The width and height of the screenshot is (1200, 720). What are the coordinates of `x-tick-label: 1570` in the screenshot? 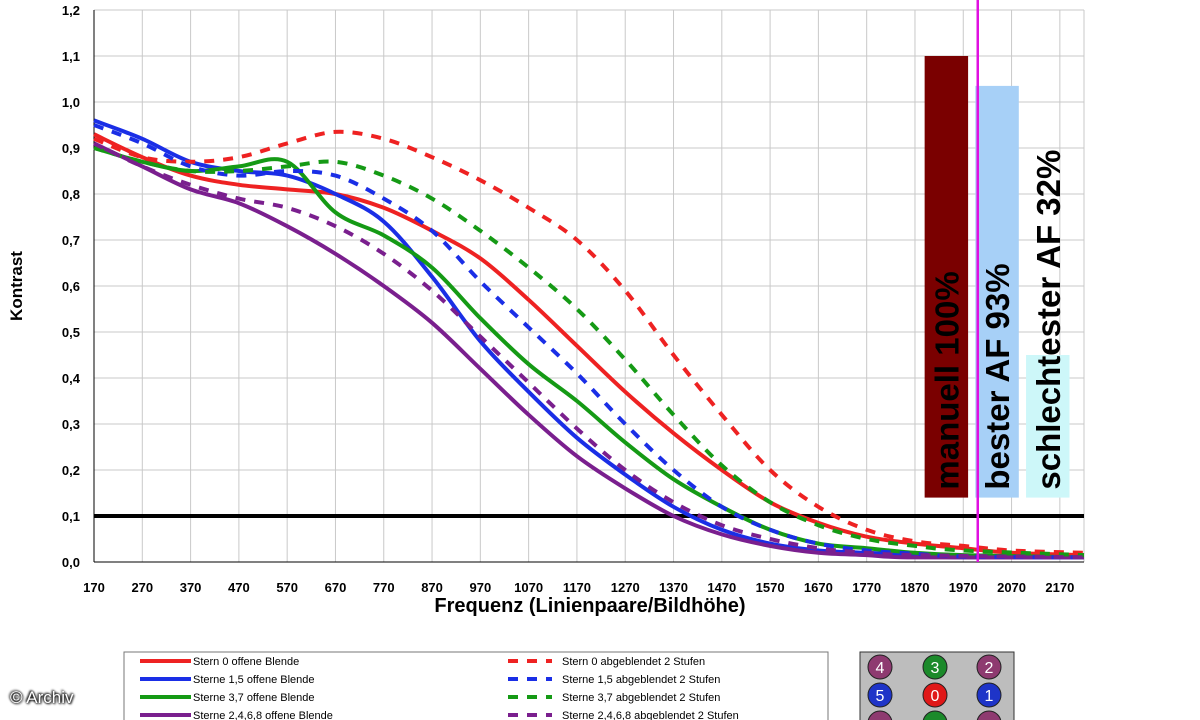 It's located at (770, 587).